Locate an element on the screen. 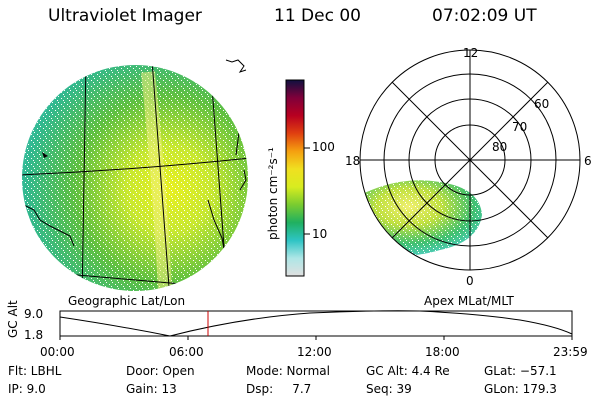 Image resolution: width=600 pixels, height=400 pixels. timeline-plot is located at coordinates (316, 325).